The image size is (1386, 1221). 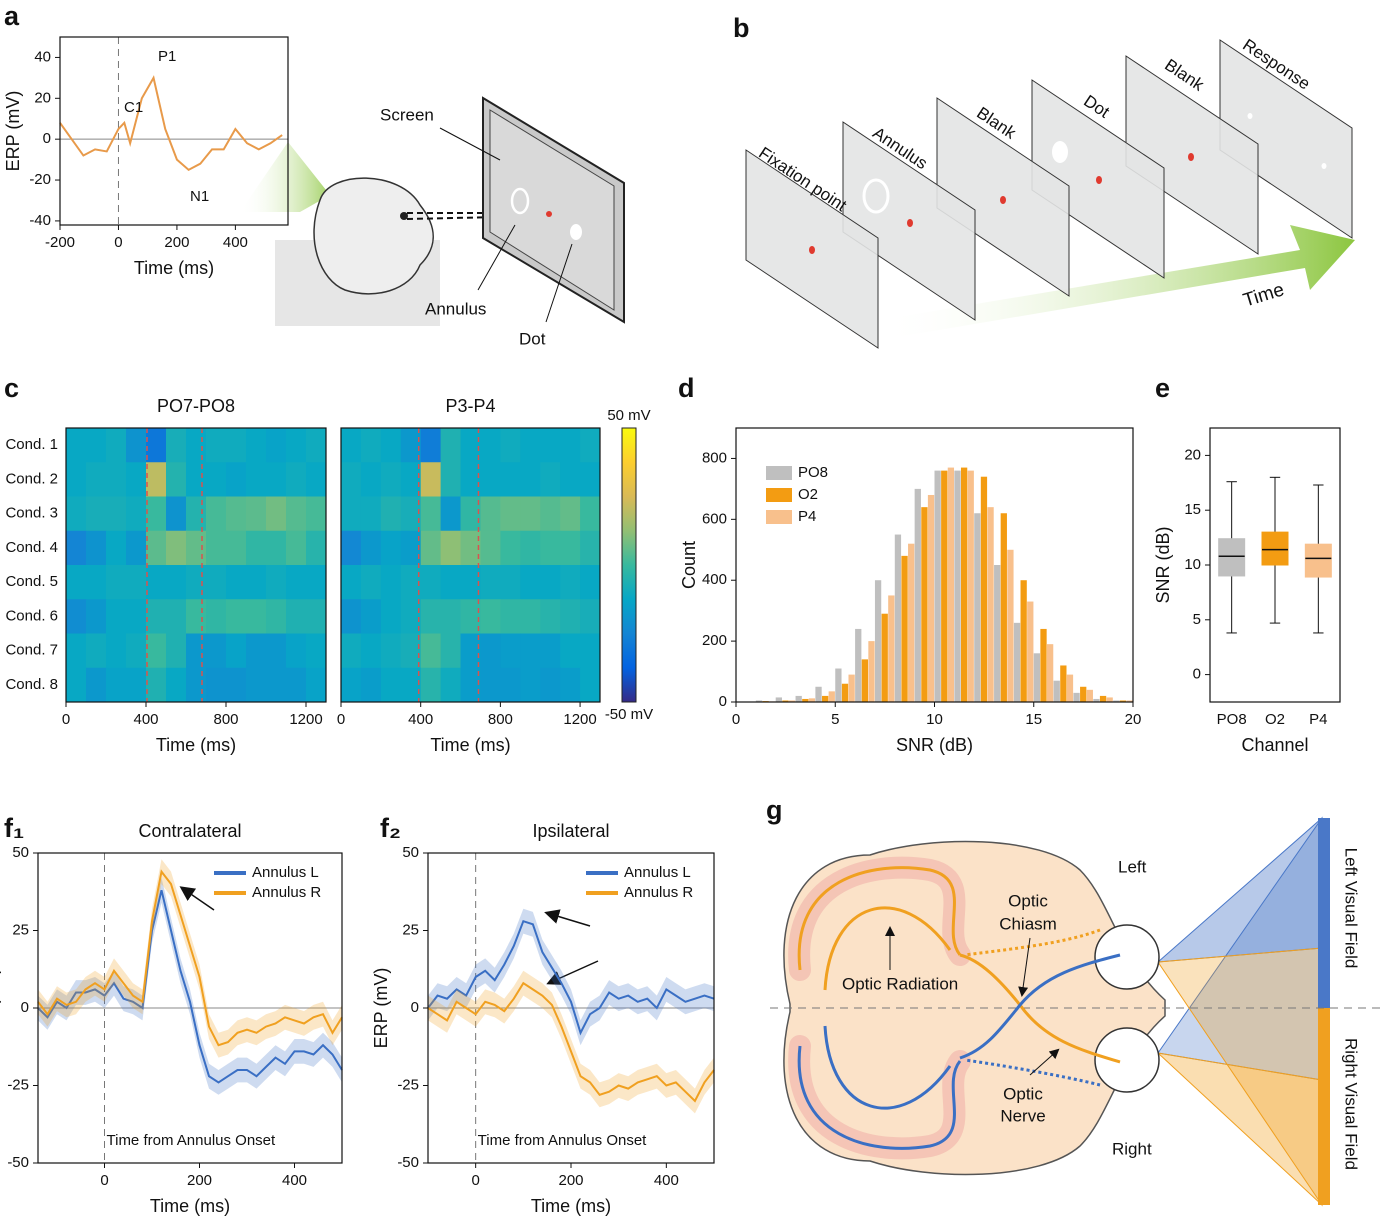 What do you see at coordinates (11, 388) in the screenshot?
I see `panel-label: c` at bounding box center [11, 388].